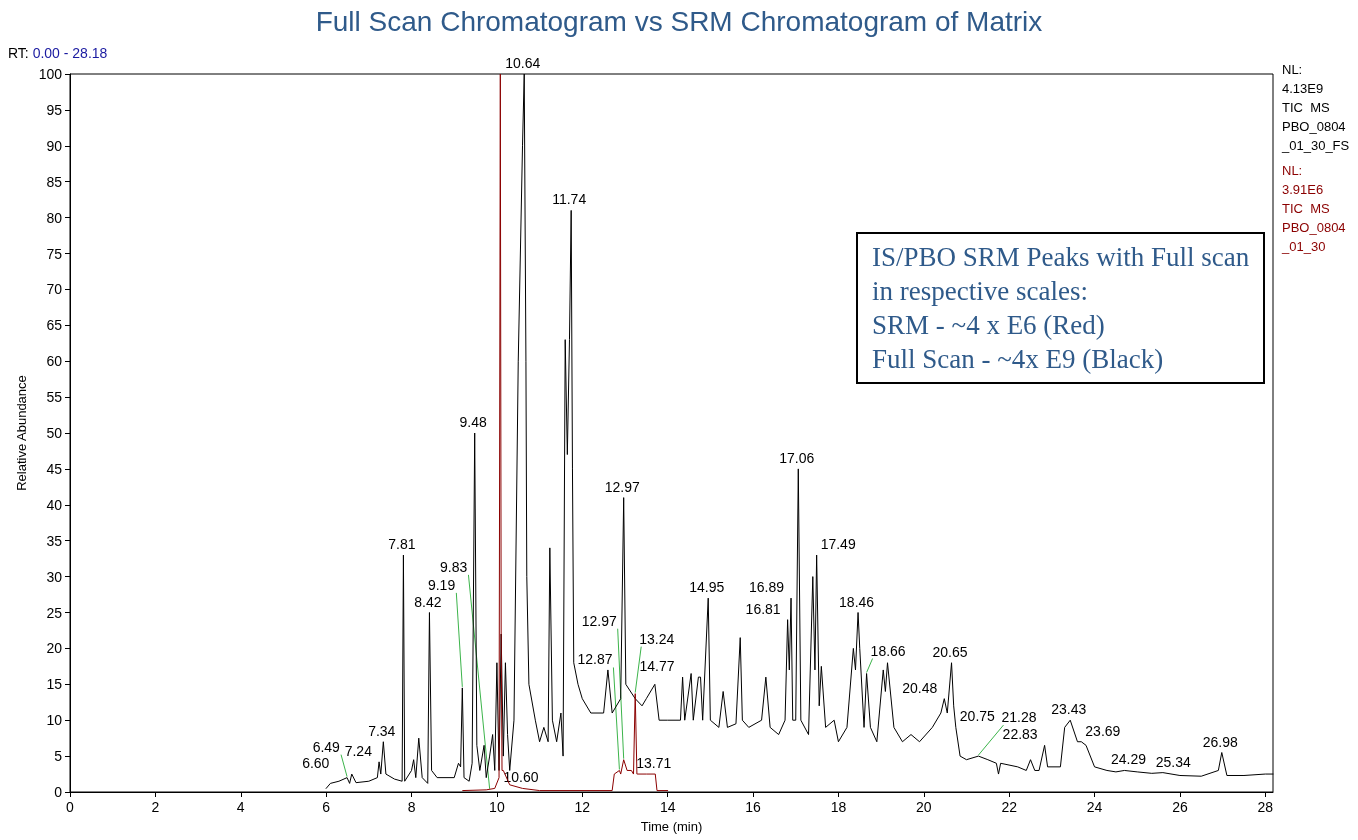 The width and height of the screenshot is (1358, 840). What do you see at coordinates (657, 666) in the screenshot?
I see `annotation: 14.77` at bounding box center [657, 666].